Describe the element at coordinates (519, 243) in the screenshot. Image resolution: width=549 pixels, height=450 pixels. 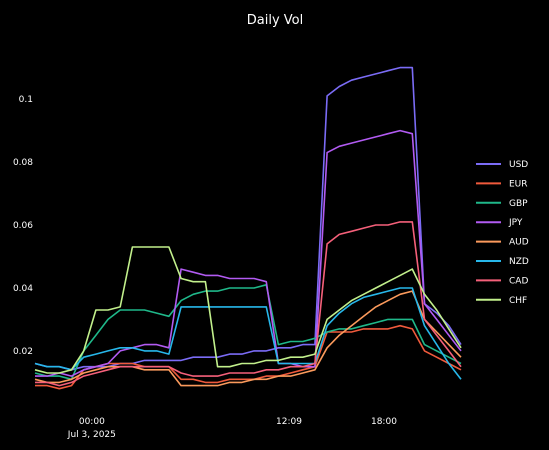
I see `legend-label: AUD` at that location.